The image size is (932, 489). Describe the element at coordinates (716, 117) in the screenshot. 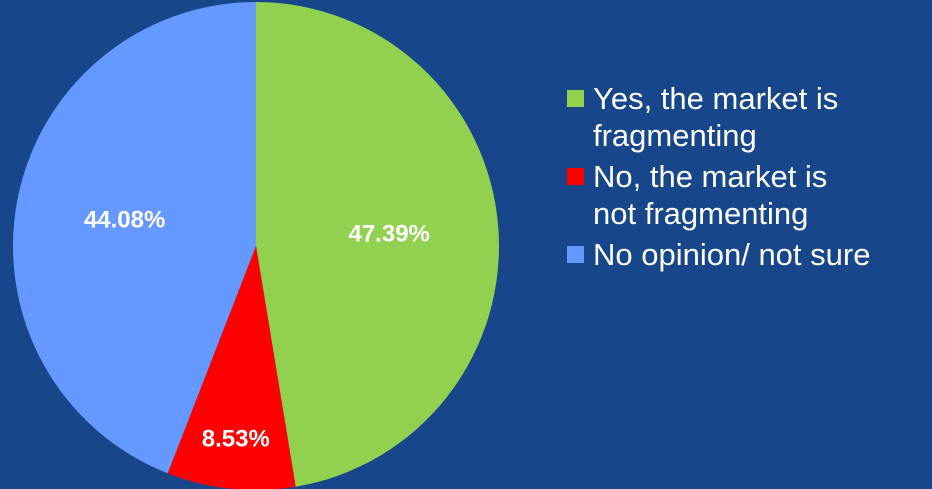

I see `legend-label-yes: Yes, the market is fragmenting` at that location.